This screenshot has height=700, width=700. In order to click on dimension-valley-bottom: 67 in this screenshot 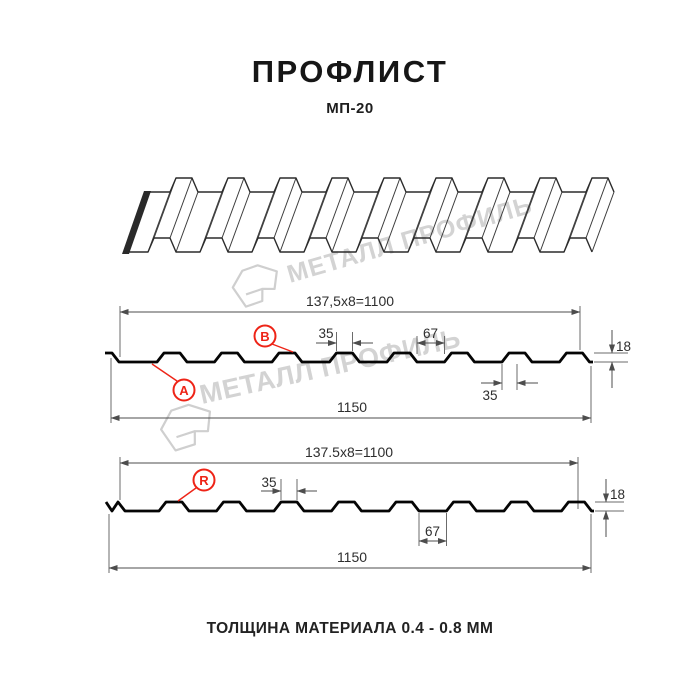, I will do `click(432, 529)`.